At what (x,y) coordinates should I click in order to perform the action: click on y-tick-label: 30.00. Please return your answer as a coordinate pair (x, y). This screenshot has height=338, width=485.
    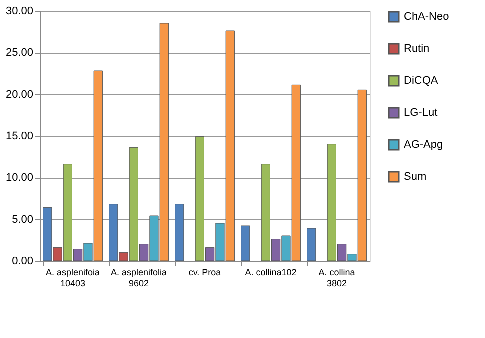
    Looking at the image, I should click on (20, 12).